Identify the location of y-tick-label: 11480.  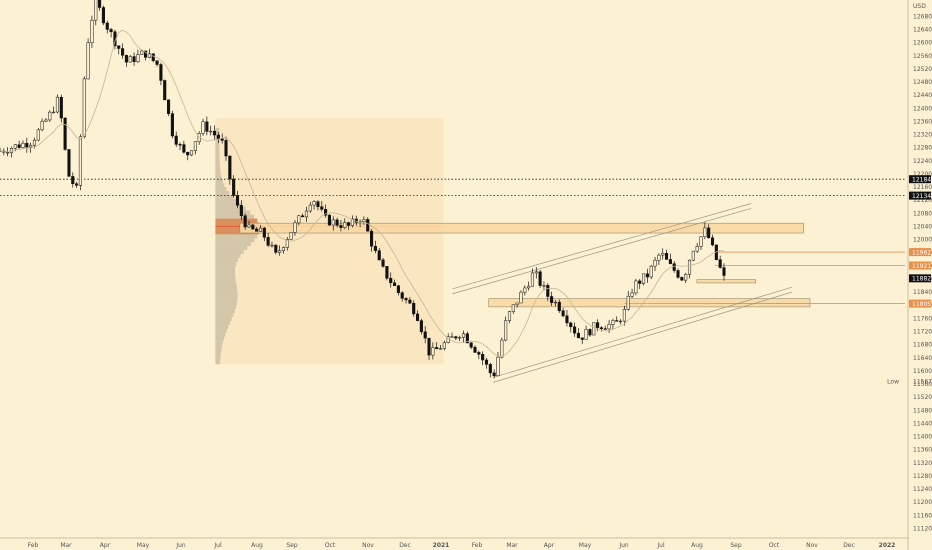
(922, 410).